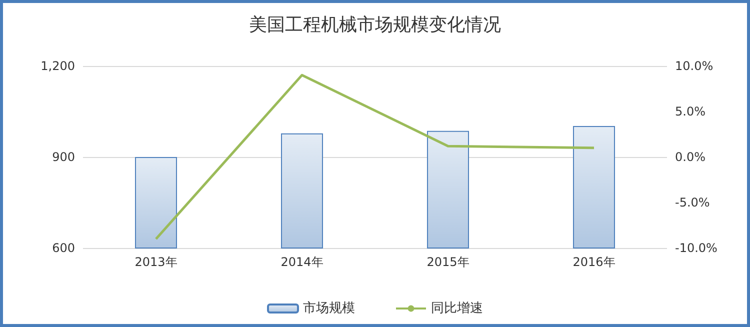  I want to click on y-tick-label: 900, so click(63, 157).